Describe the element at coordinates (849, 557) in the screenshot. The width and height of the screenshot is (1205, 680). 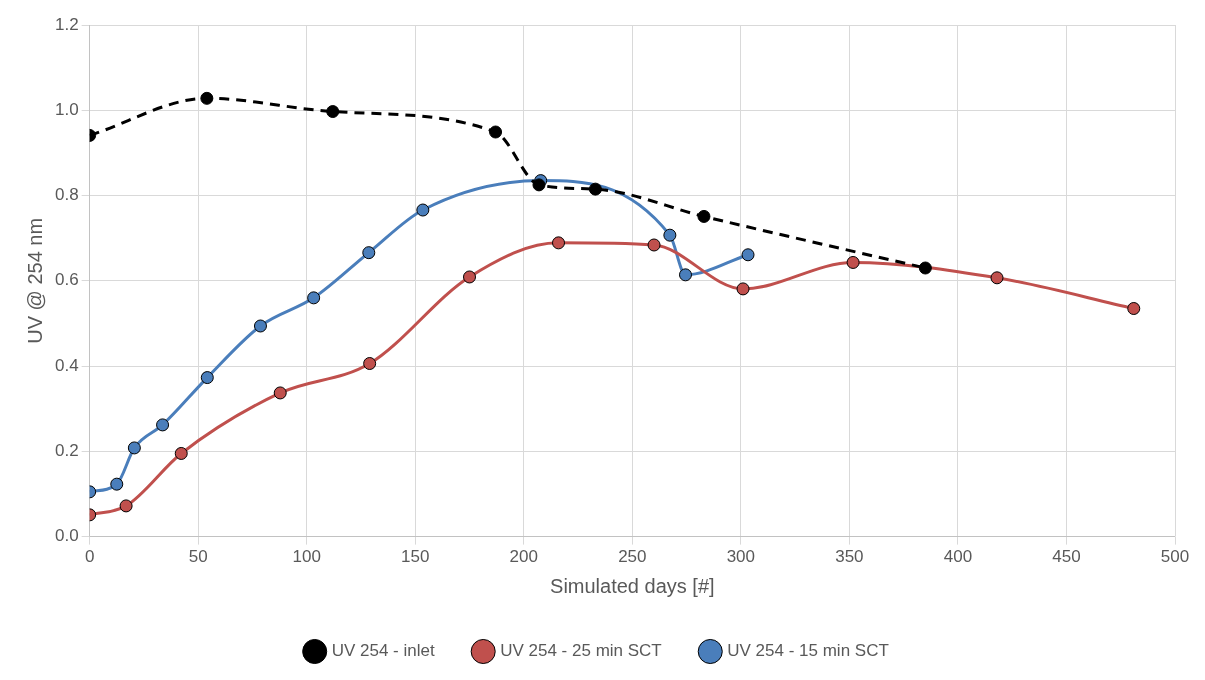
I see `x-tick-label: 350` at that location.